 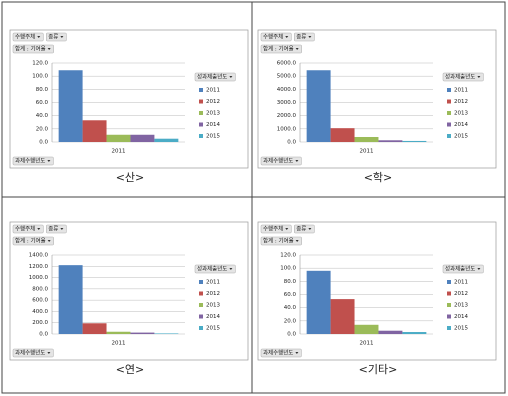 What do you see at coordinates (287, 64) in the screenshot?
I see `y-tick-label: 6000.0` at bounding box center [287, 64].